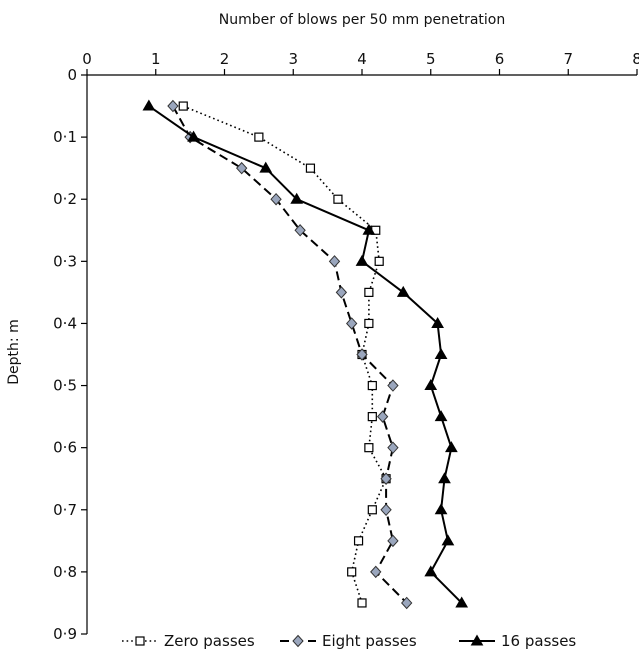 Image resolution: width=639 pixels, height=654 pixels. I want to click on x-tick-label: 3, so click(293, 59).